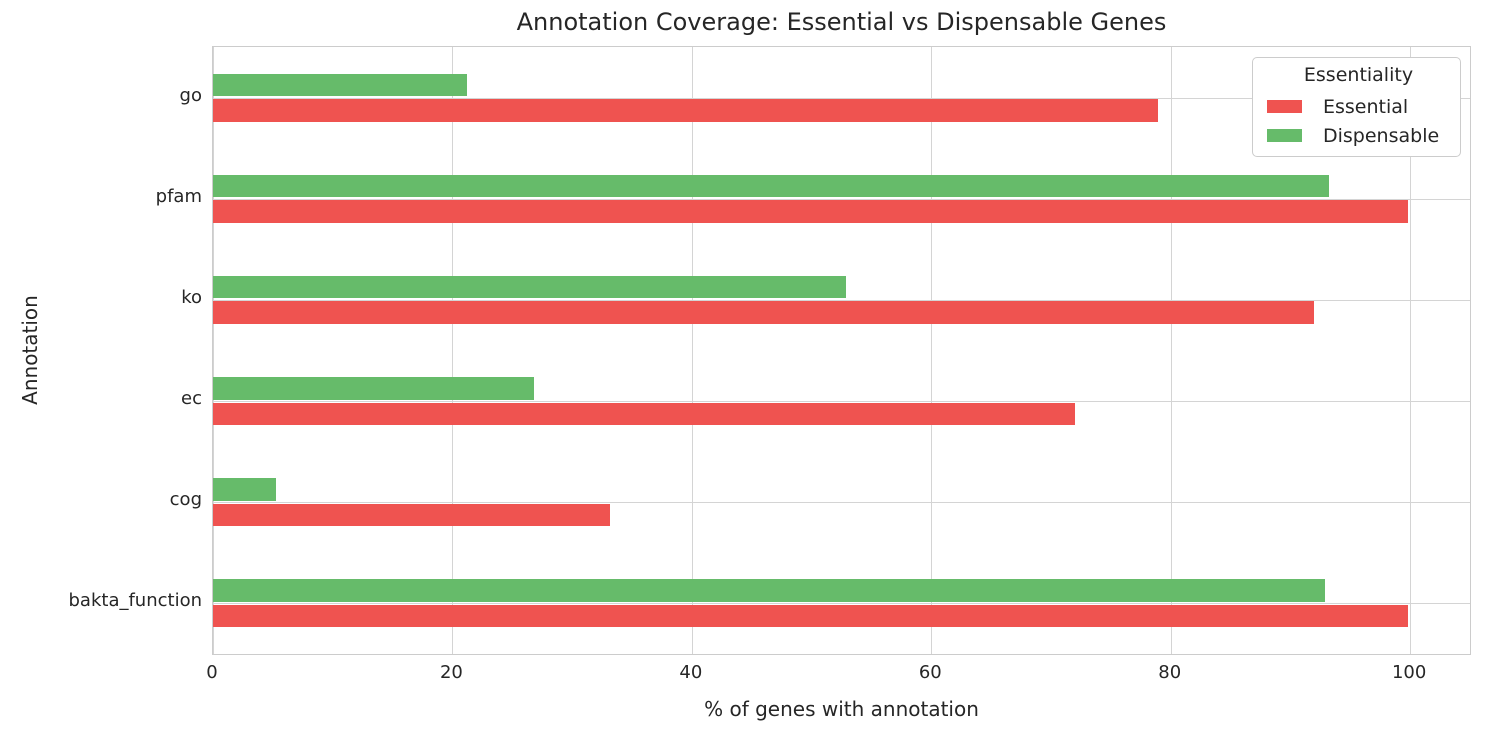 Image resolution: width=1485 pixels, height=735 pixels. I want to click on bar-ec-dispensable, so click(373, 388).